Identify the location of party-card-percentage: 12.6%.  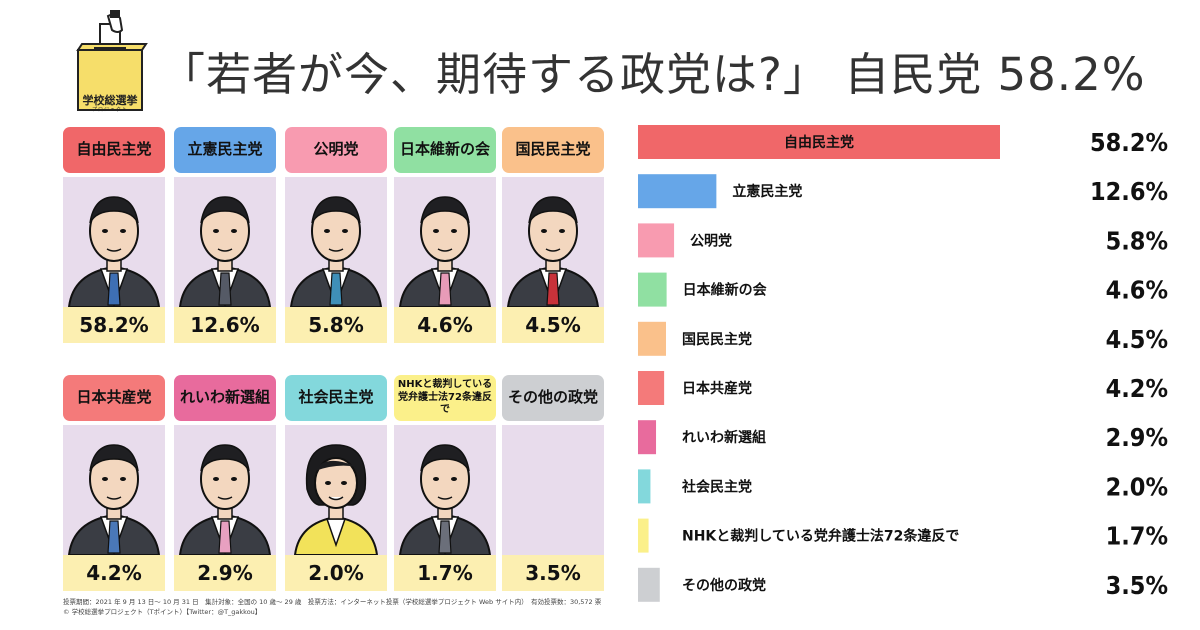
(225, 325).